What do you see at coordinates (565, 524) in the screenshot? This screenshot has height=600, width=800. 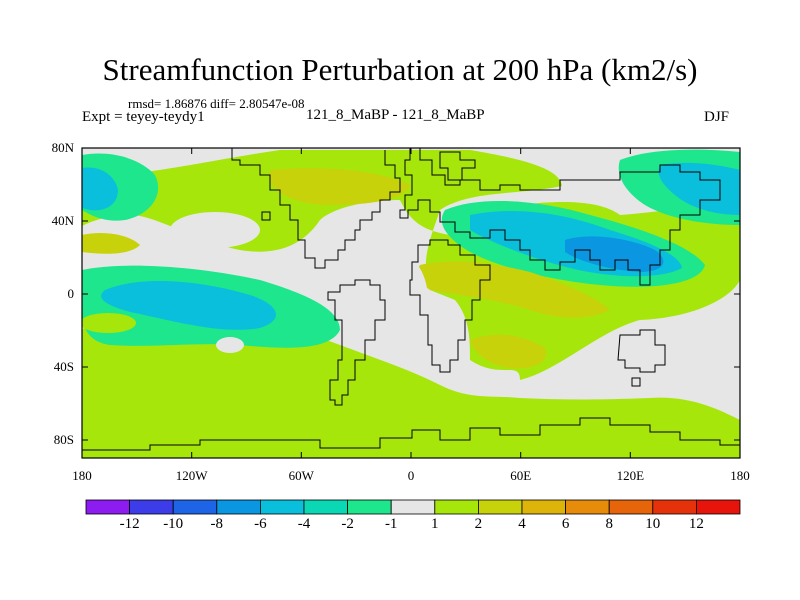 I see `colorbar-label: 6` at bounding box center [565, 524].